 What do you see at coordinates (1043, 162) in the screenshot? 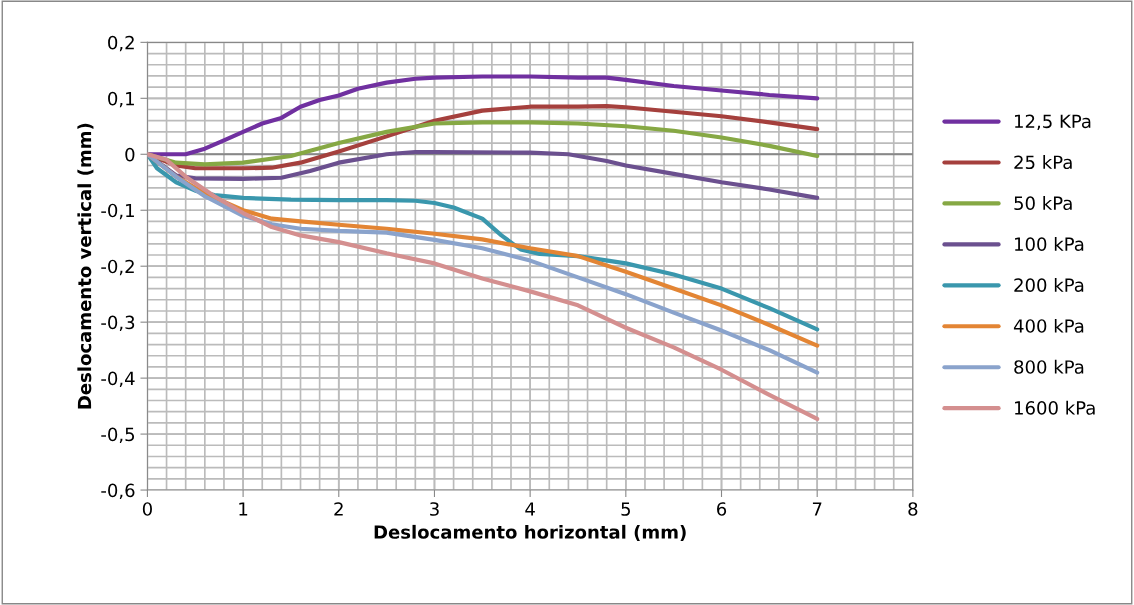
I see `legend-label: 25 kPa` at bounding box center [1043, 162].